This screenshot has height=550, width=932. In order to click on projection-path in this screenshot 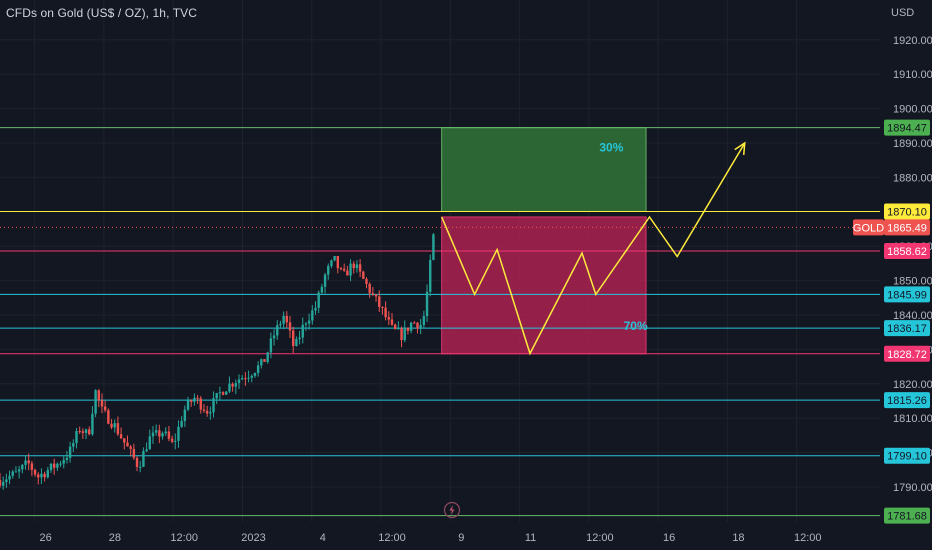, I will do `click(593, 249)`.